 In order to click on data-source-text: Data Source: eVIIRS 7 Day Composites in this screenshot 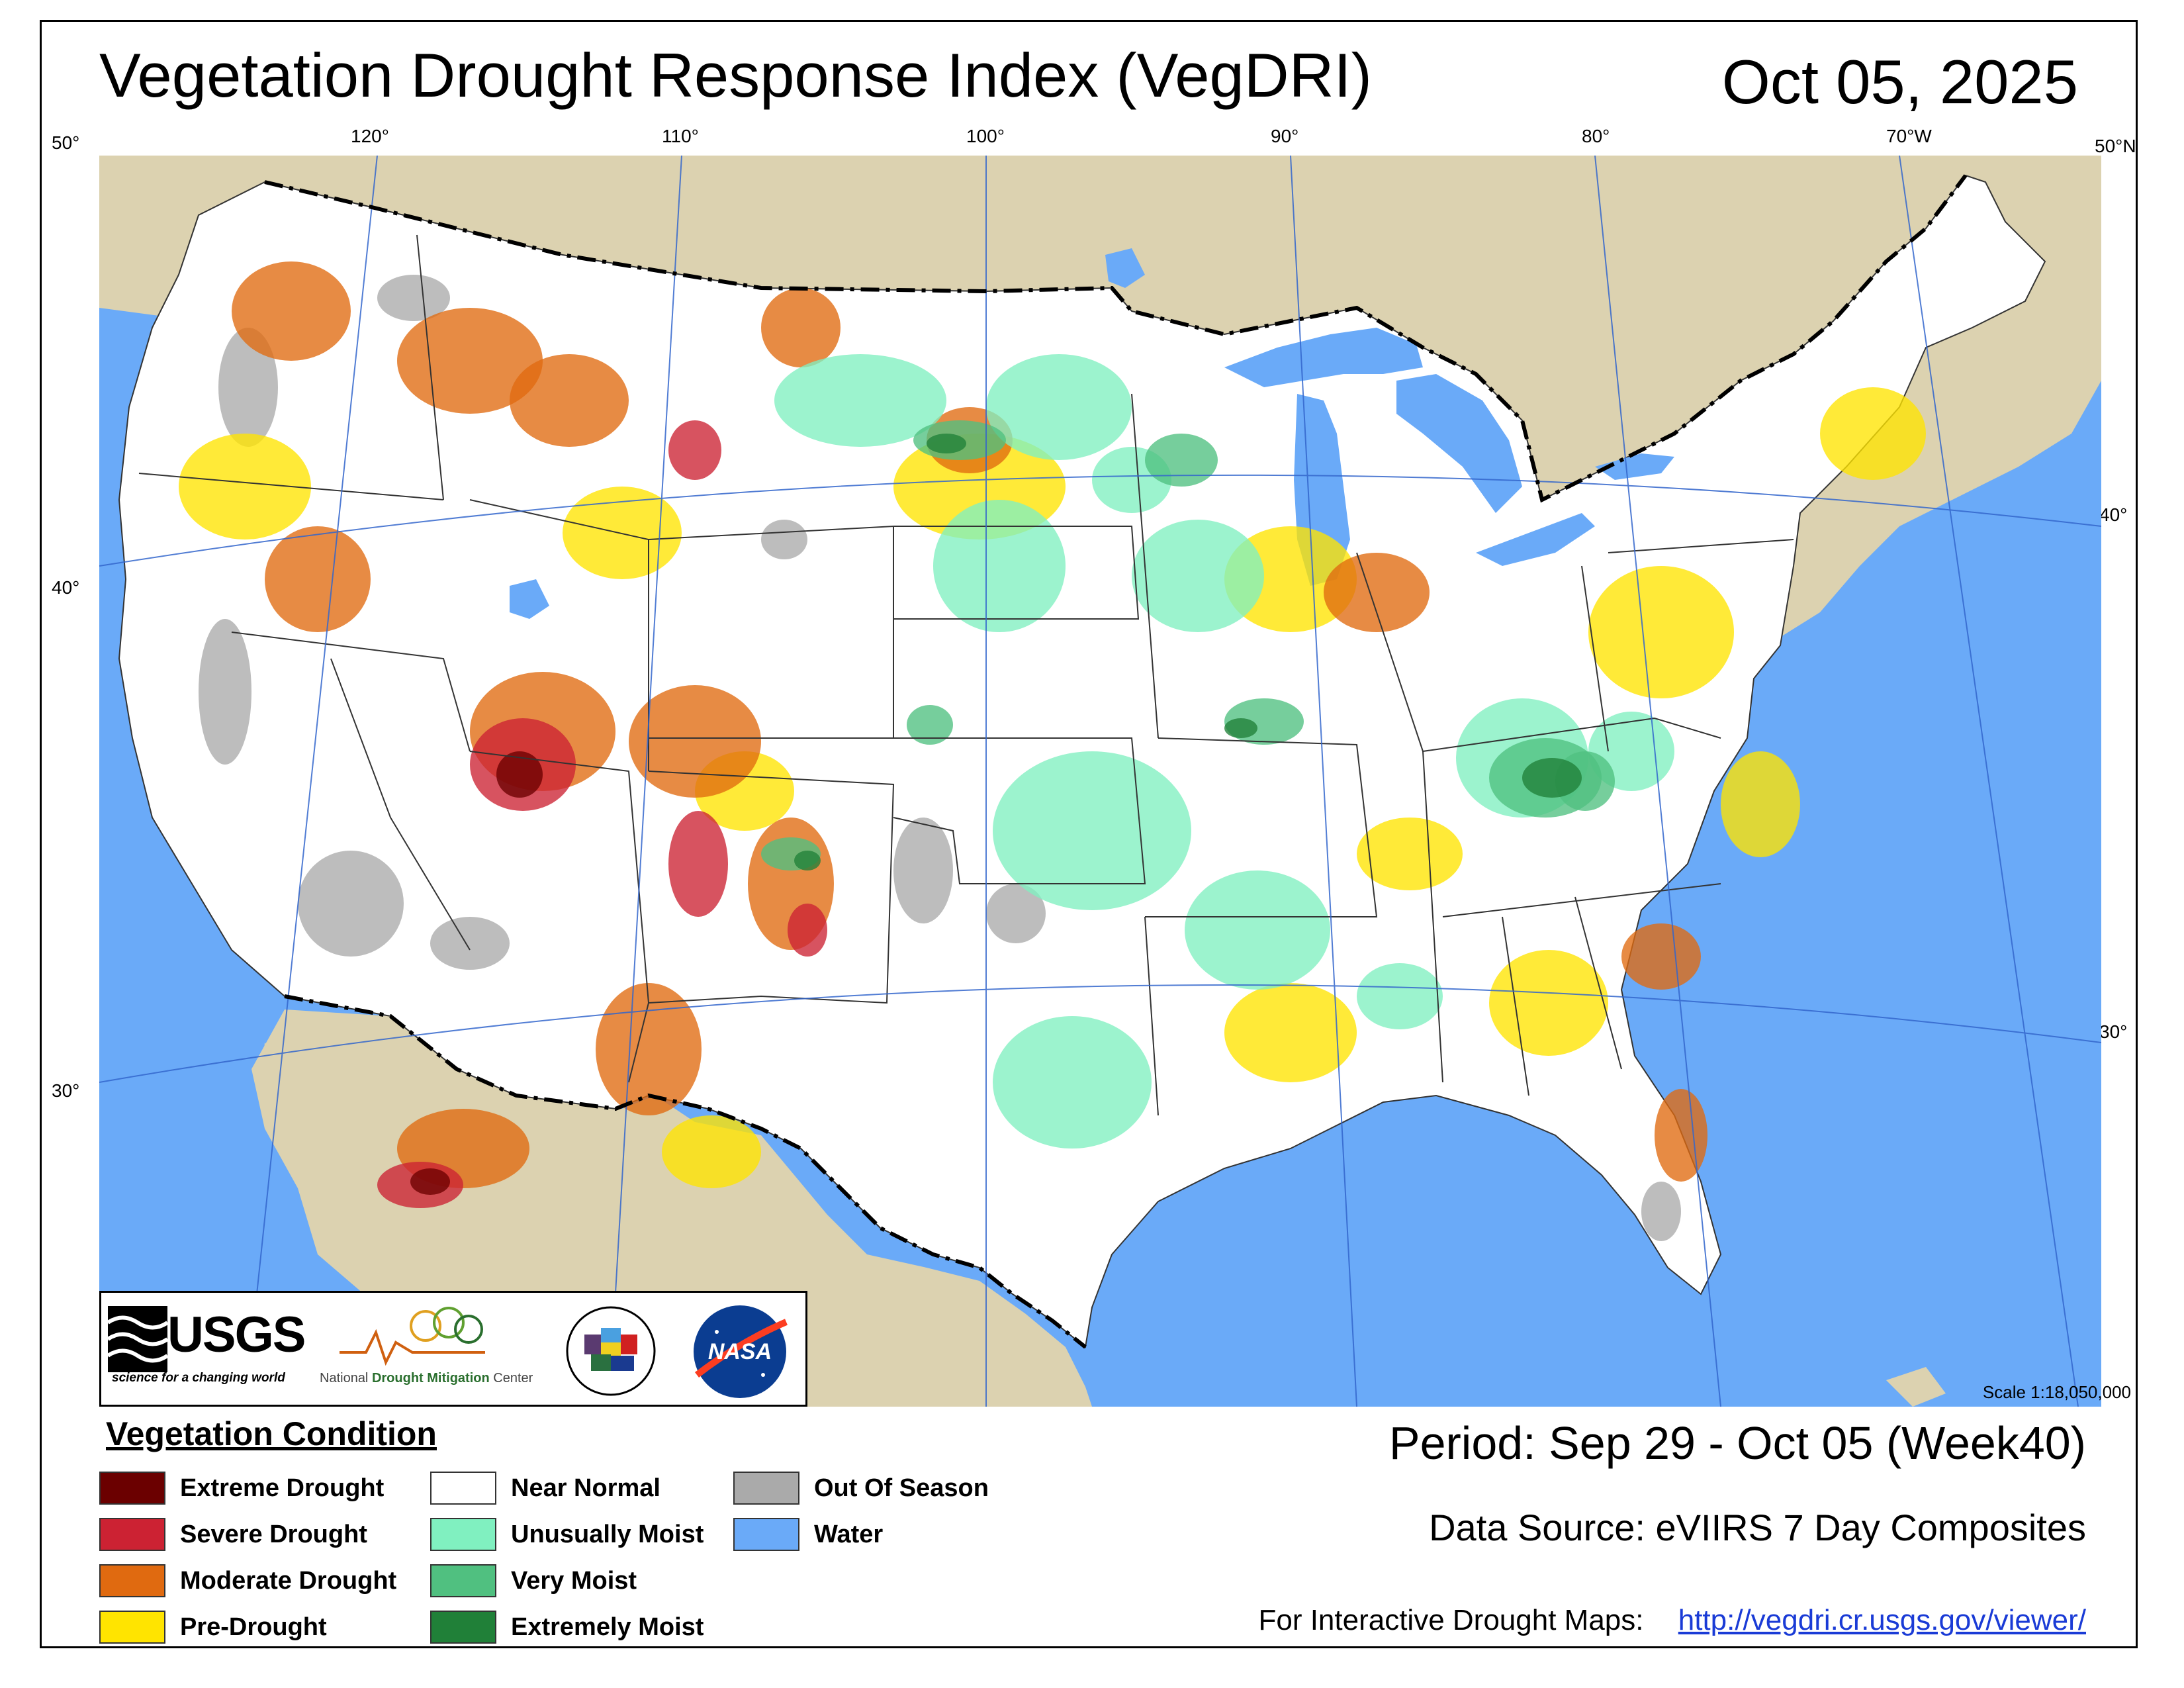, I will do `click(1757, 1527)`.